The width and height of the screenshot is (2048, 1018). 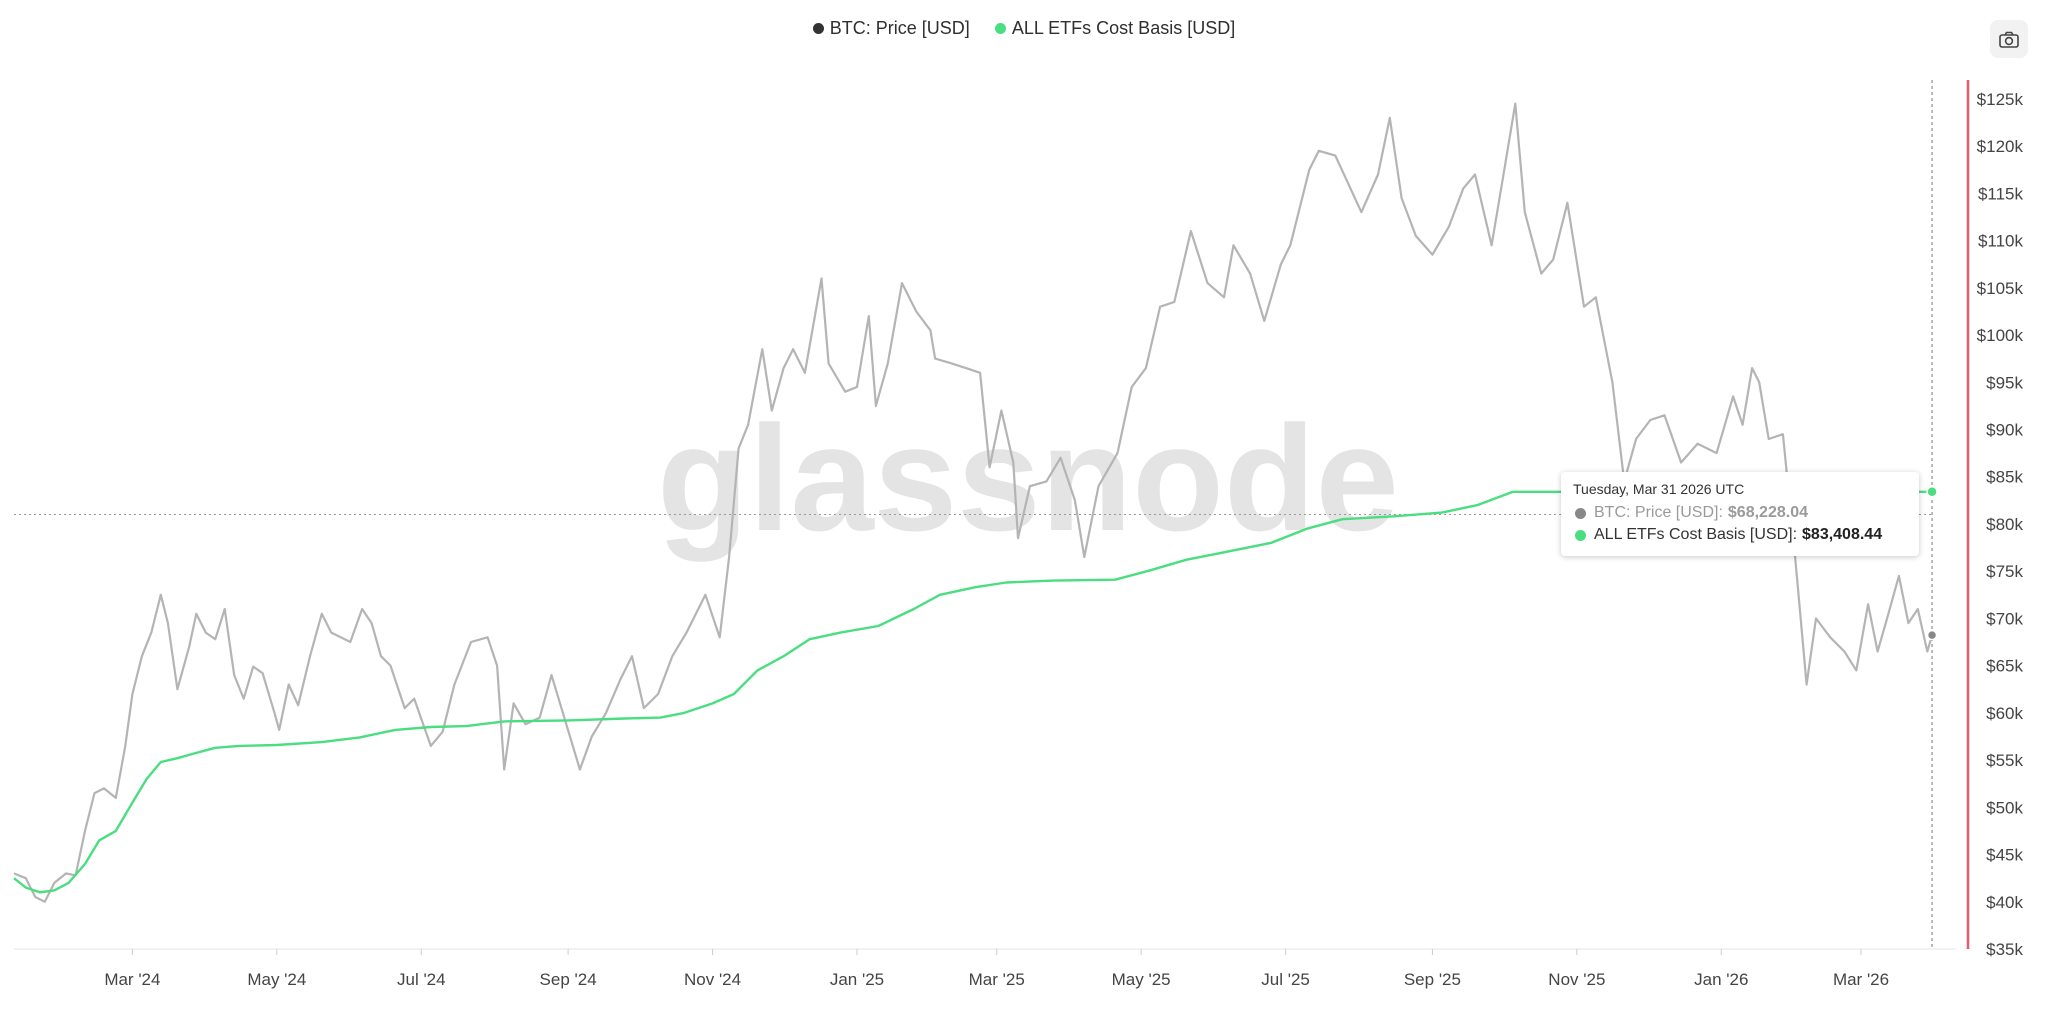 I want to click on x-tick-label: Jan '25, so click(x=857, y=979).